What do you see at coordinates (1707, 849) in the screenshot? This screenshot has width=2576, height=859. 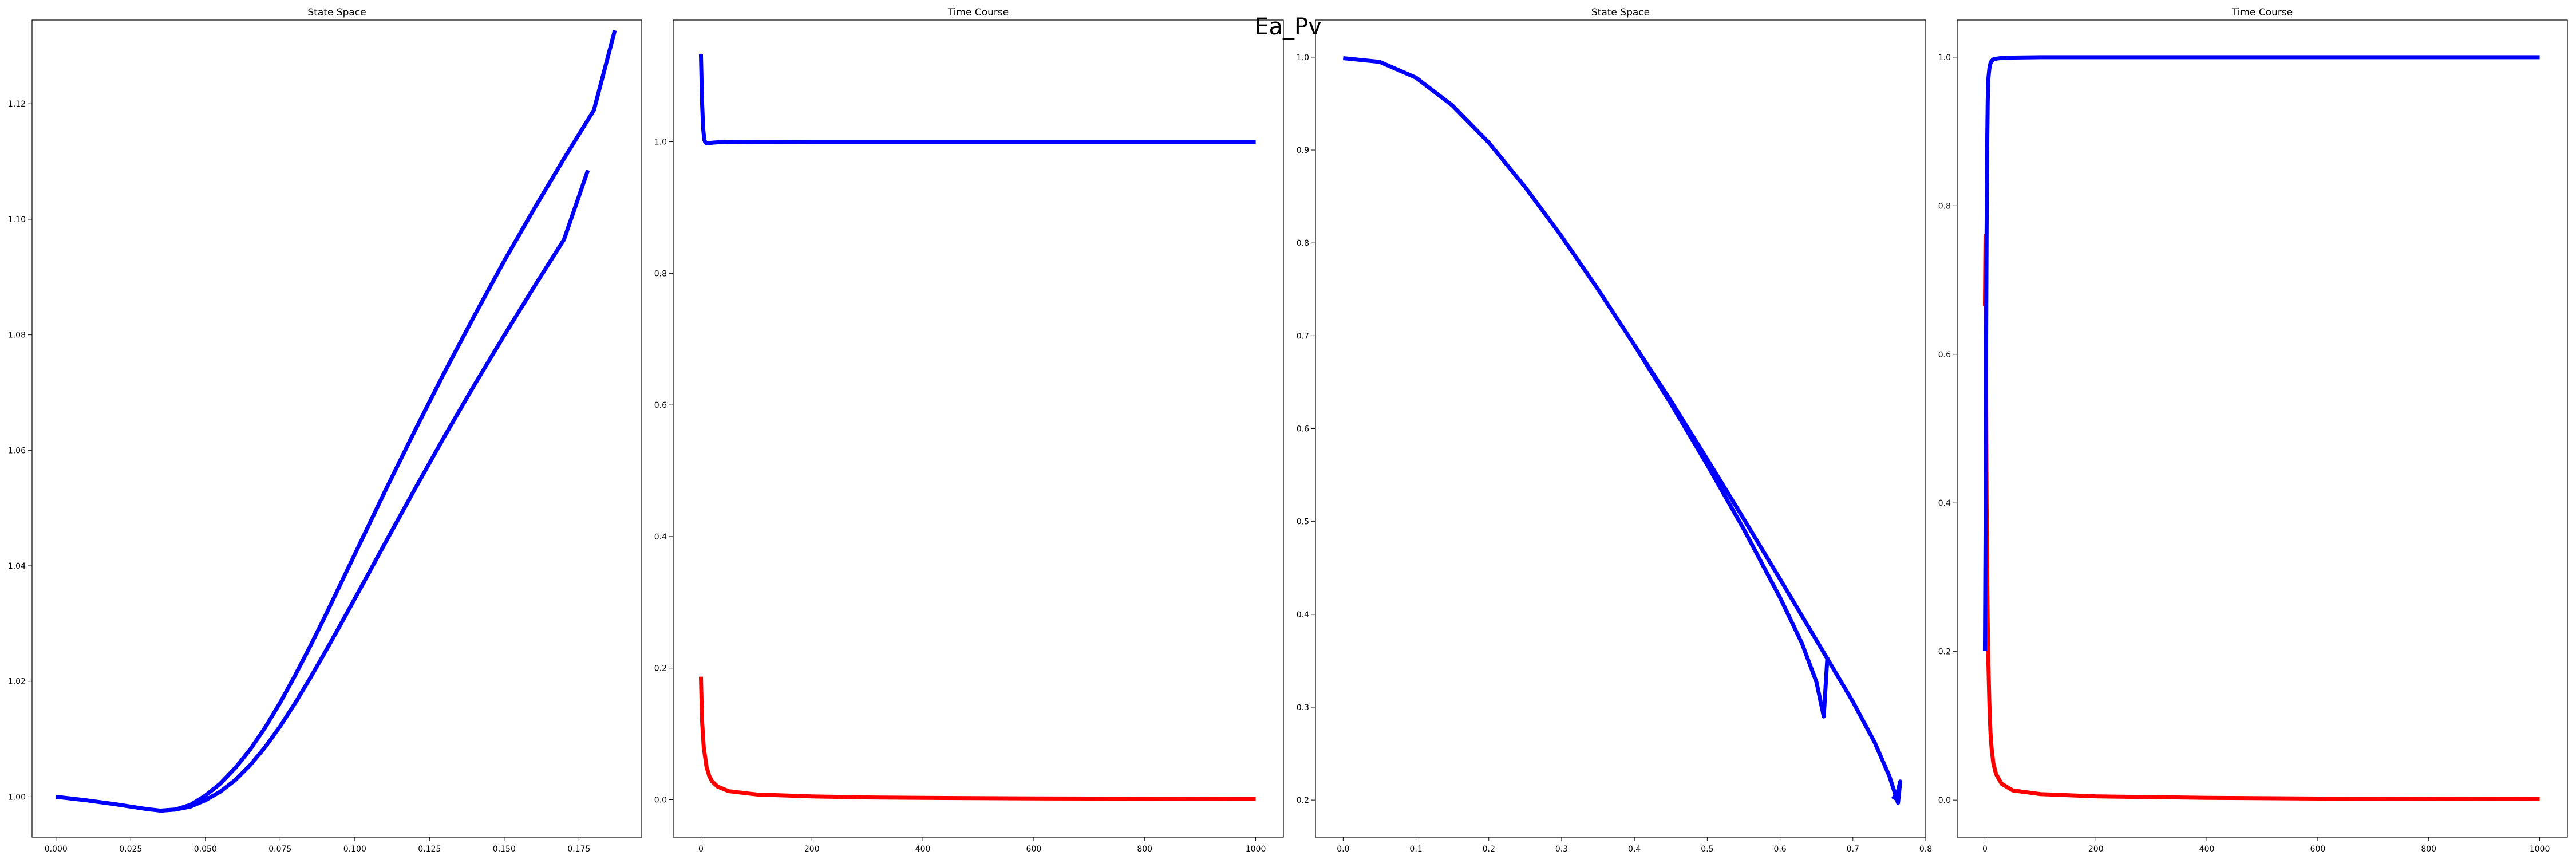 I see `x-tick-label: 0.5` at bounding box center [1707, 849].